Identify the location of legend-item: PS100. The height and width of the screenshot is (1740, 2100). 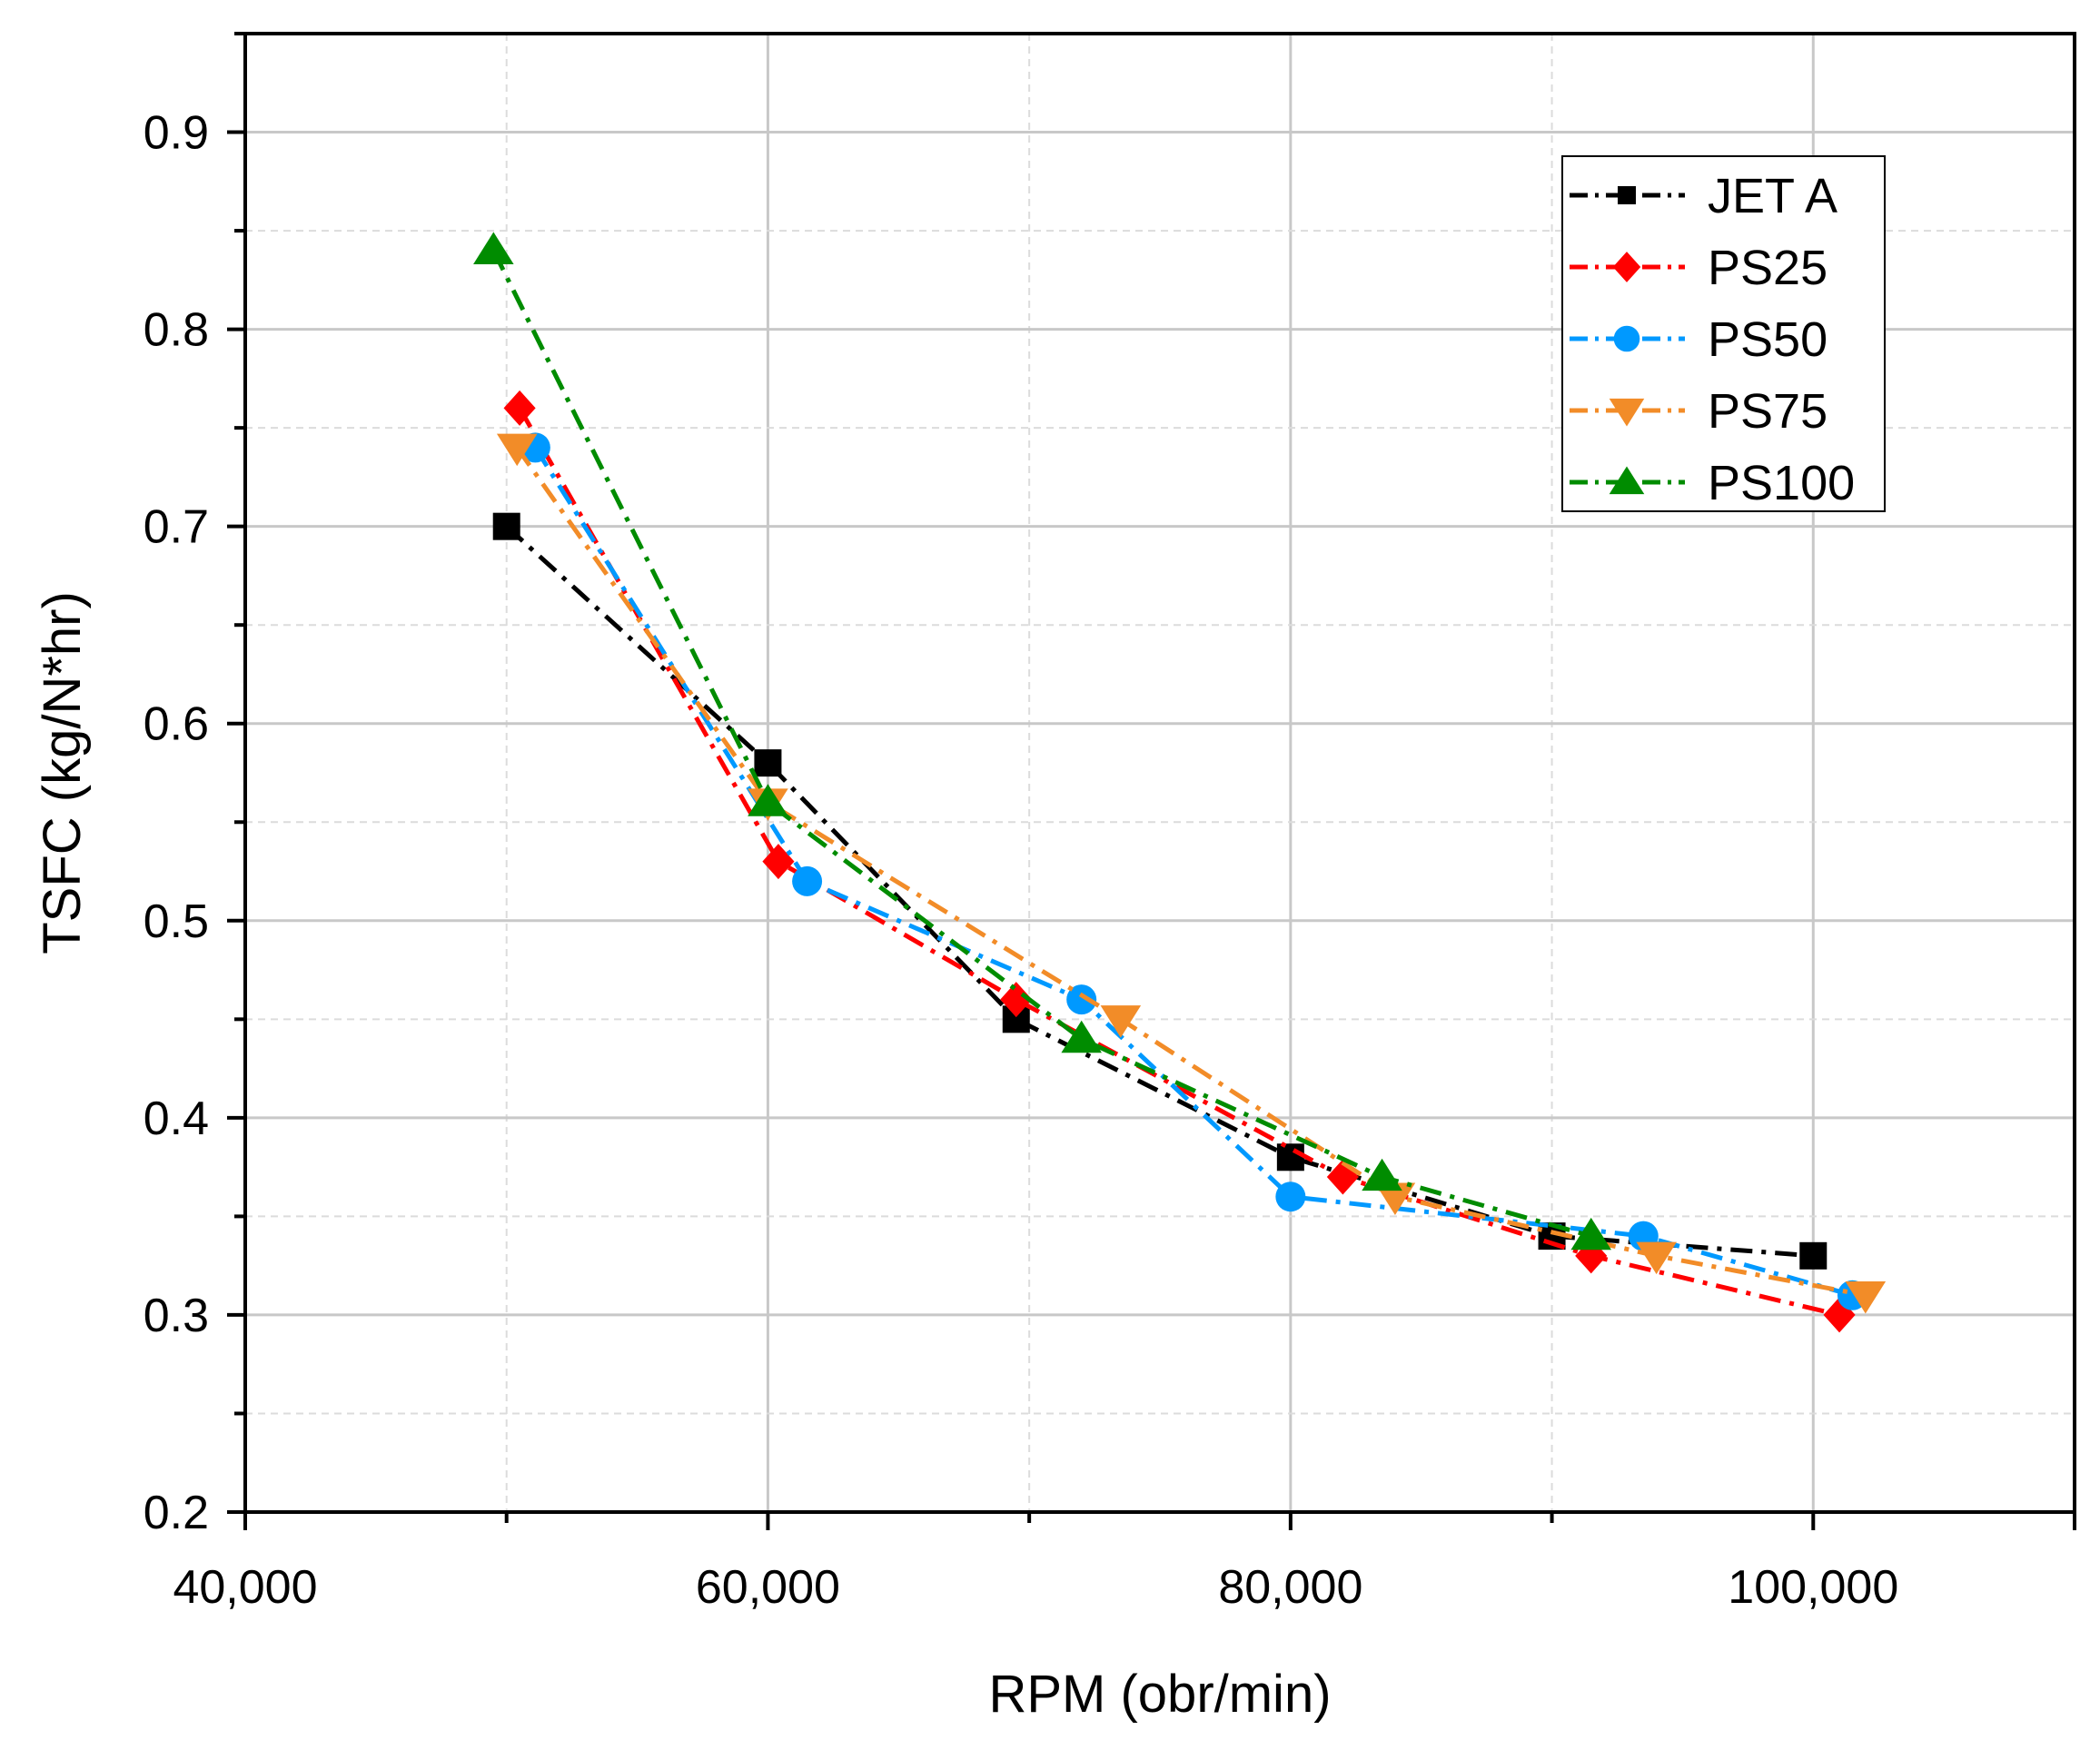
(1712, 483).